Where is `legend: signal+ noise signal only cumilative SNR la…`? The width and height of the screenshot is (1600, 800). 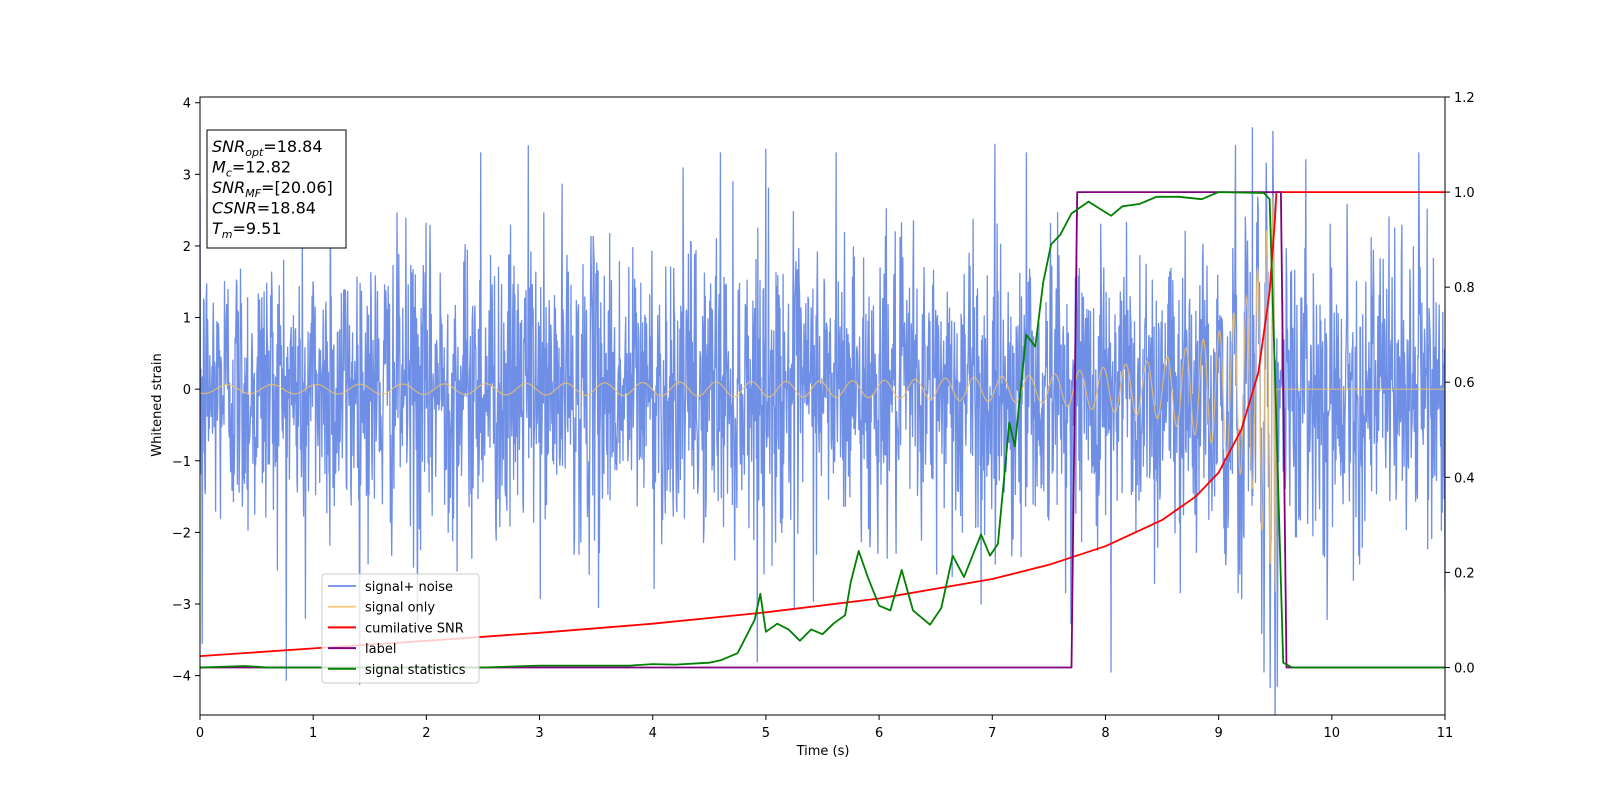
legend: signal+ noise signal only cumilative SNR la… is located at coordinates (400, 628).